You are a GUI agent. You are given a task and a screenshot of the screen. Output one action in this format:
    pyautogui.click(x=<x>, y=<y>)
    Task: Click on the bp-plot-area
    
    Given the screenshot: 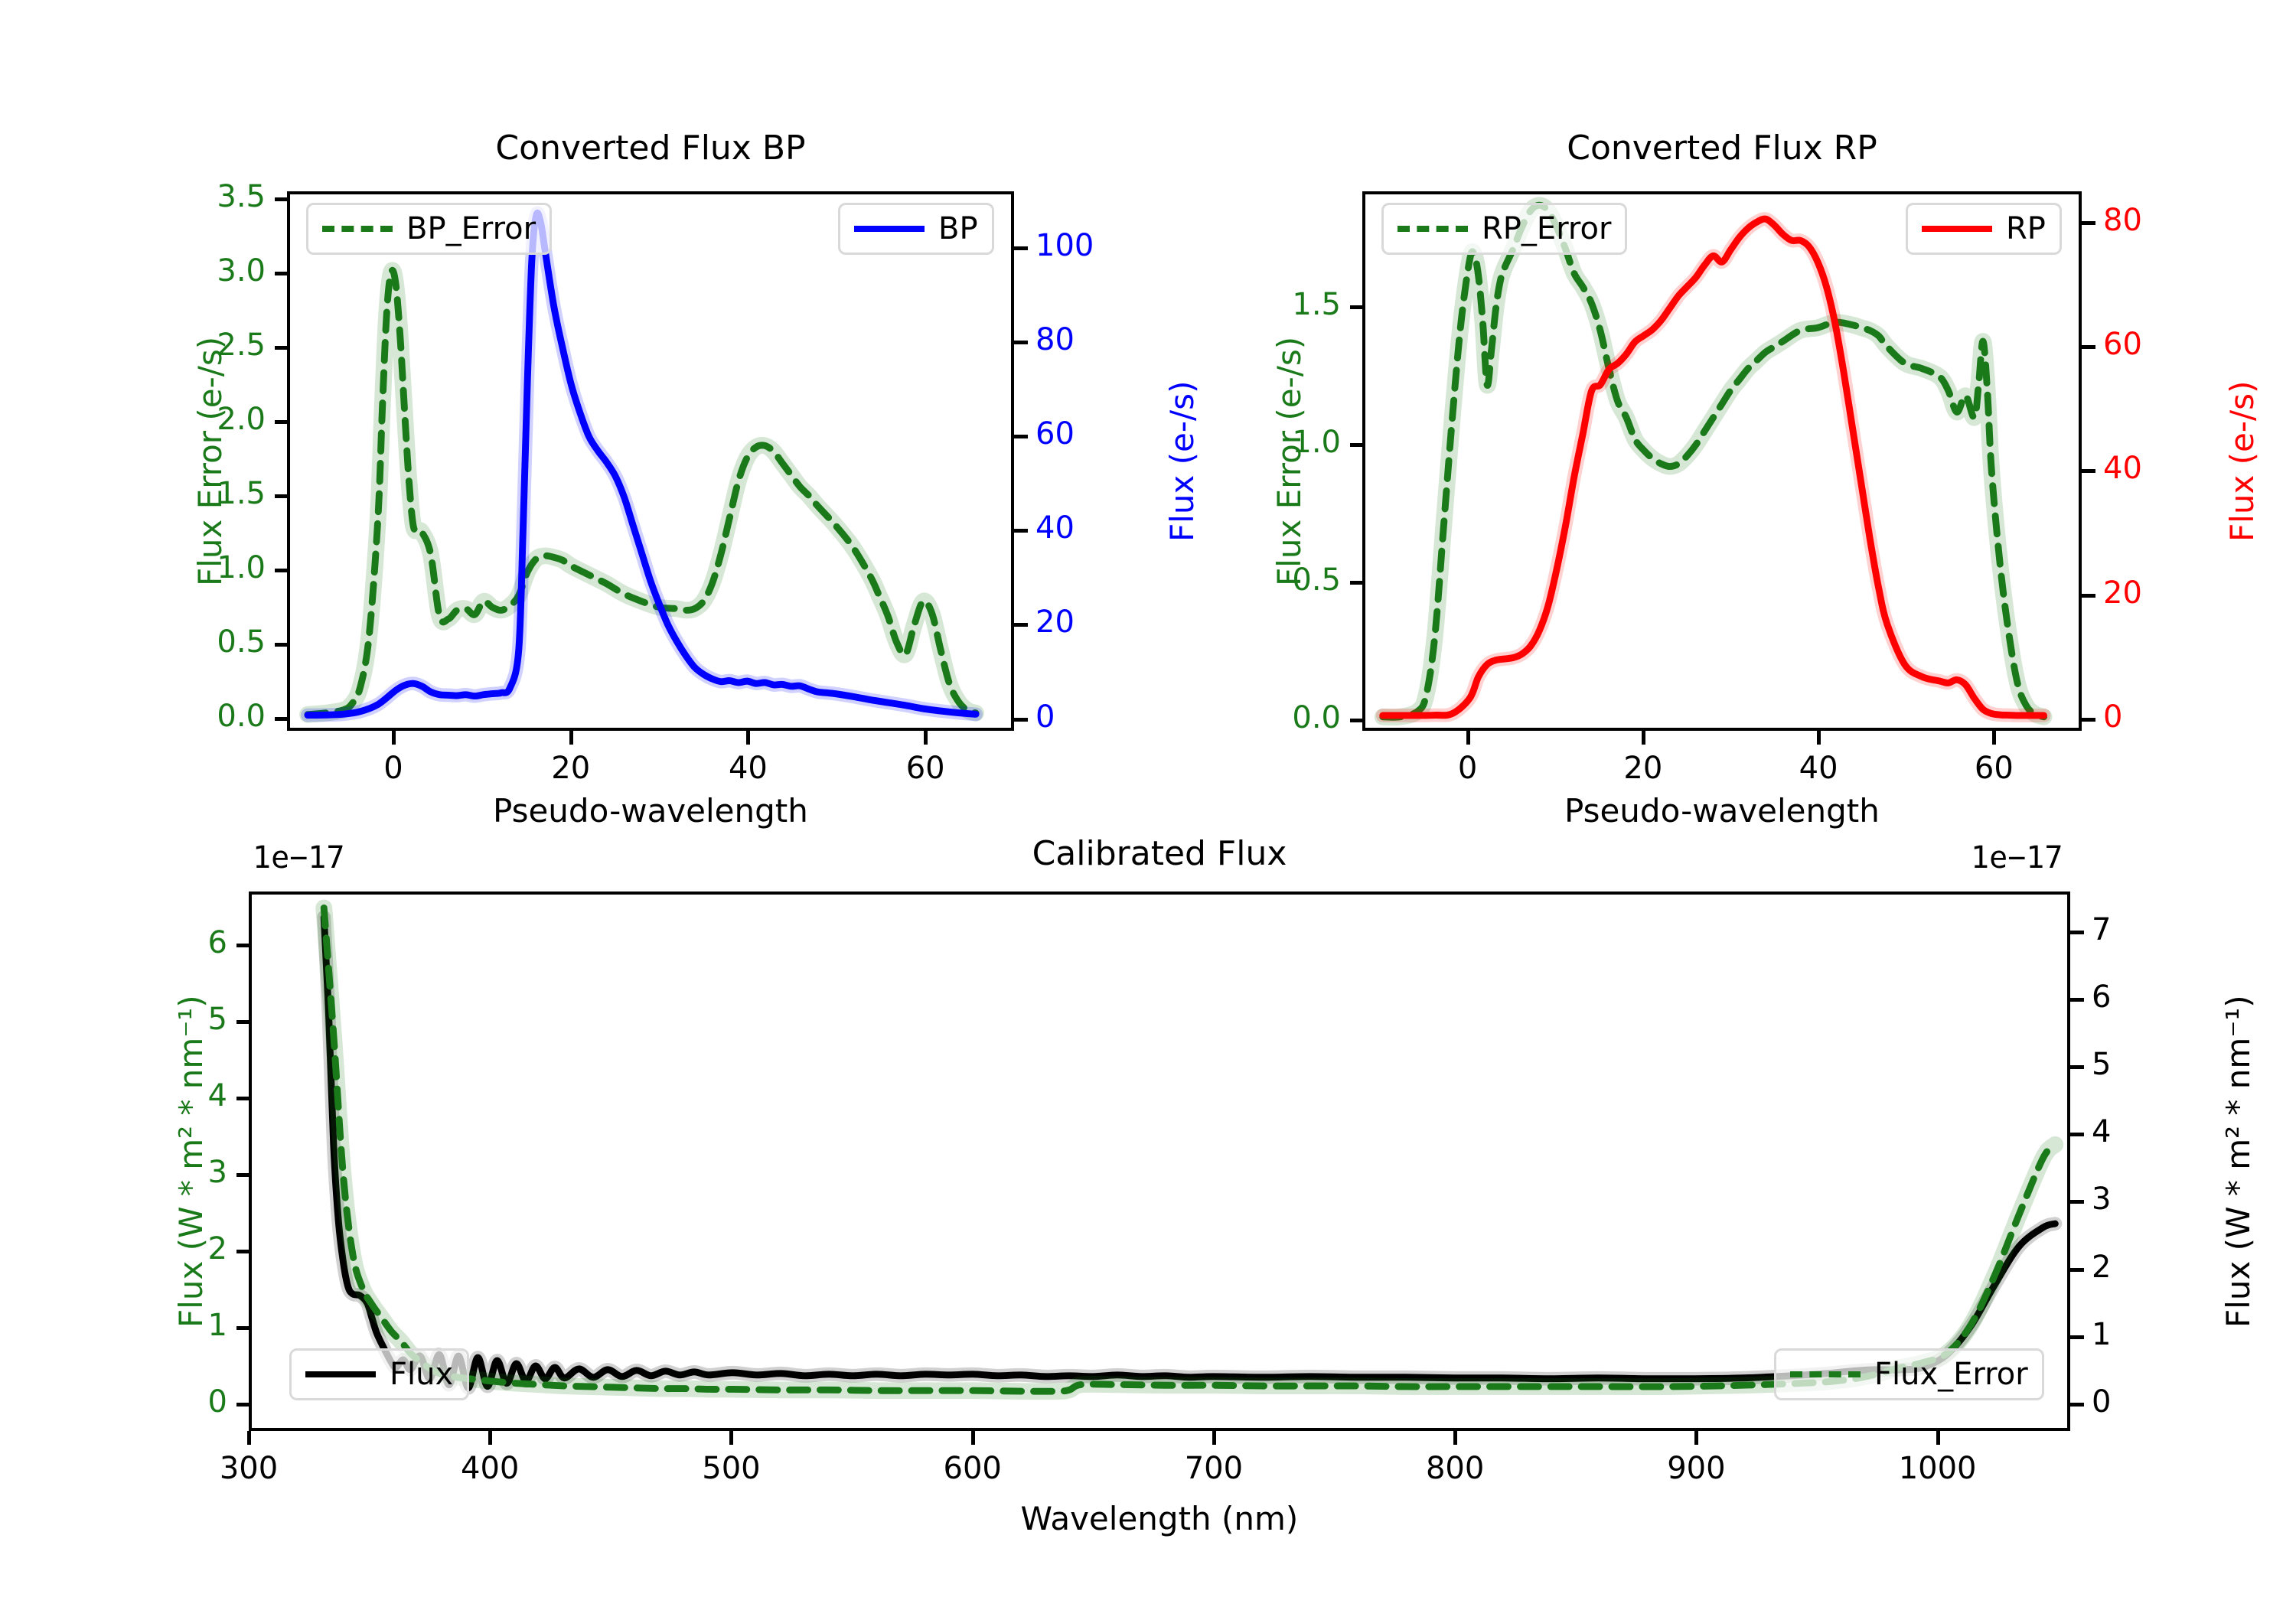 What is the action you would take?
    pyautogui.click(x=650, y=461)
    